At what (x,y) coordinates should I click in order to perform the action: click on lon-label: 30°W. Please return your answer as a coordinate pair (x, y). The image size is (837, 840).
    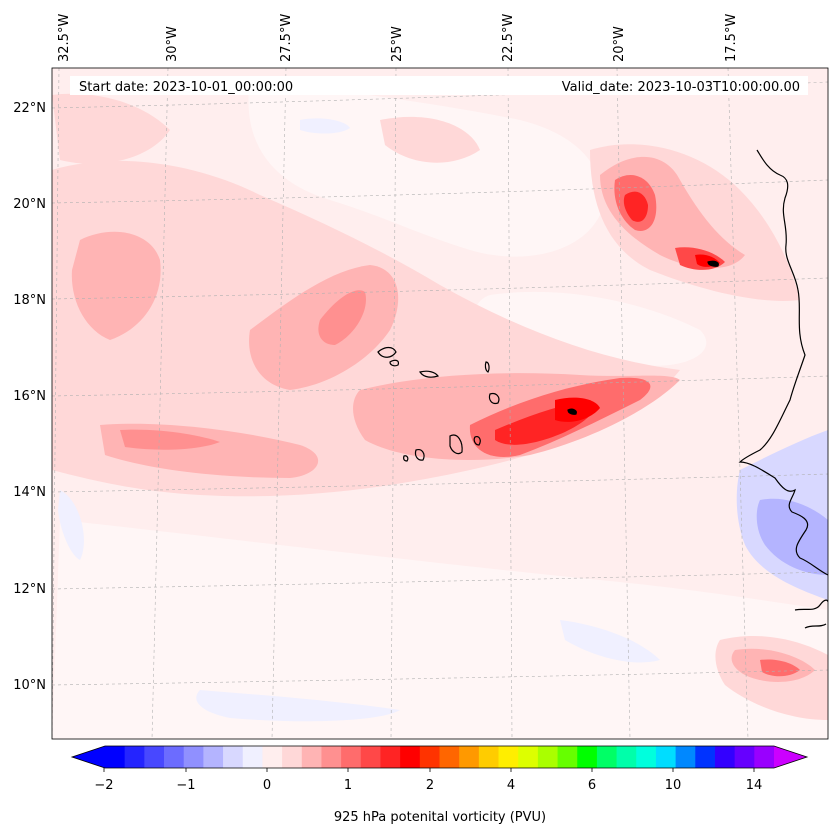
    Looking at the image, I should click on (172, 44).